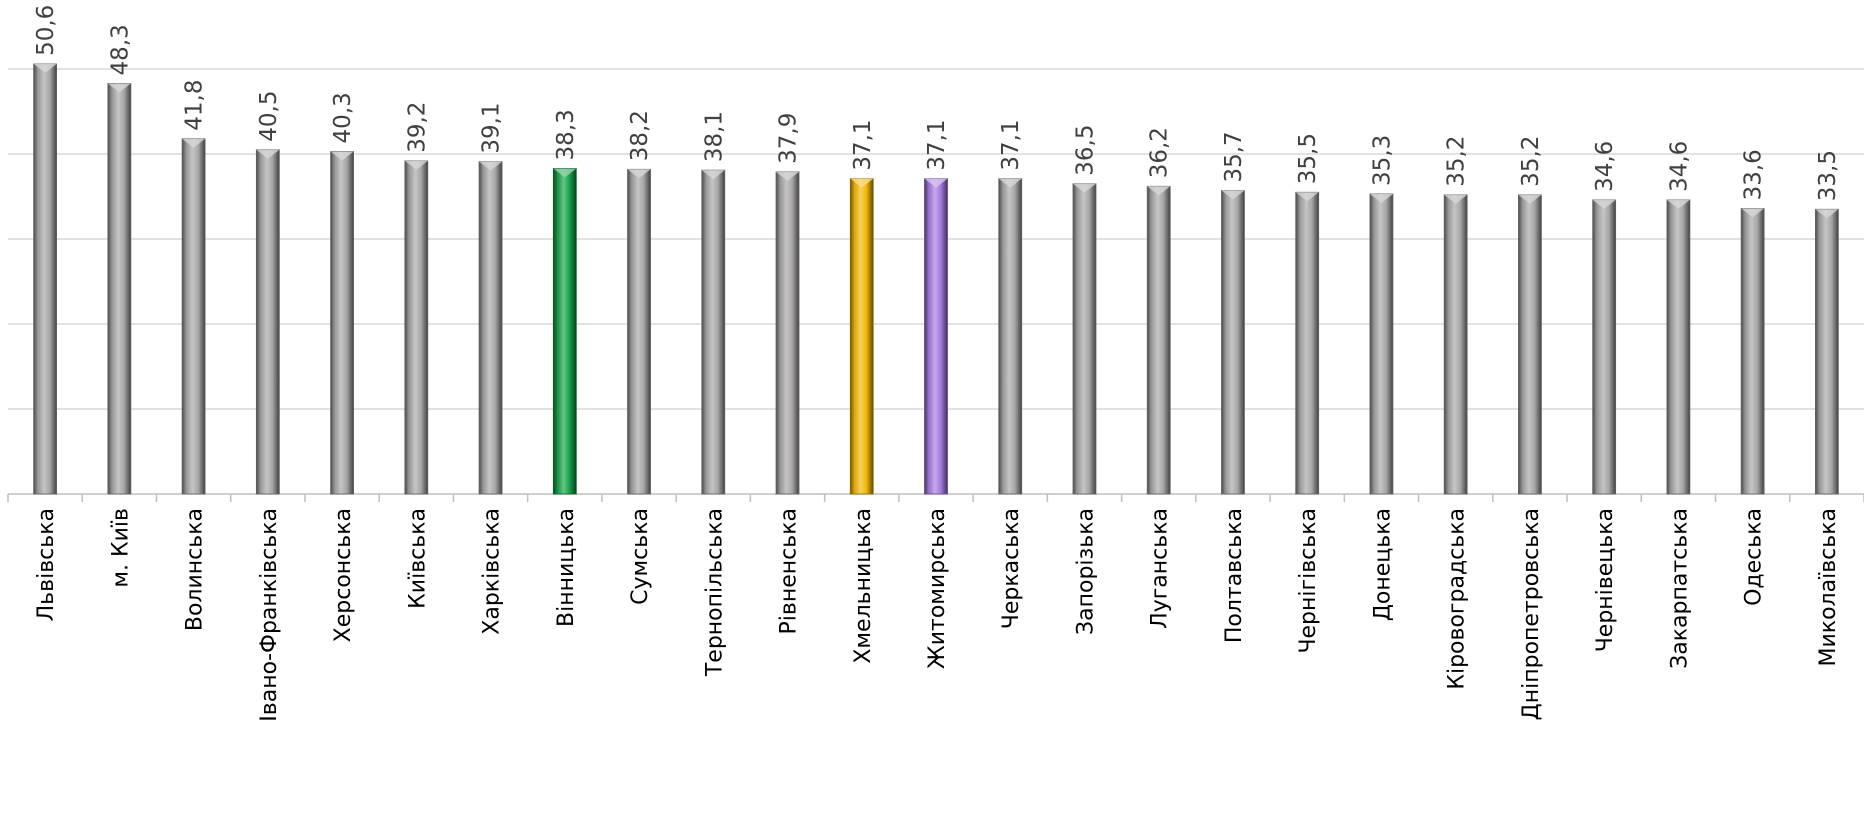 The height and width of the screenshot is (829, 1864). What do you see at coordinates (1085, 150) in the screenshot?
I see `value-label: 36,5` at bounding box center [1085, 150].